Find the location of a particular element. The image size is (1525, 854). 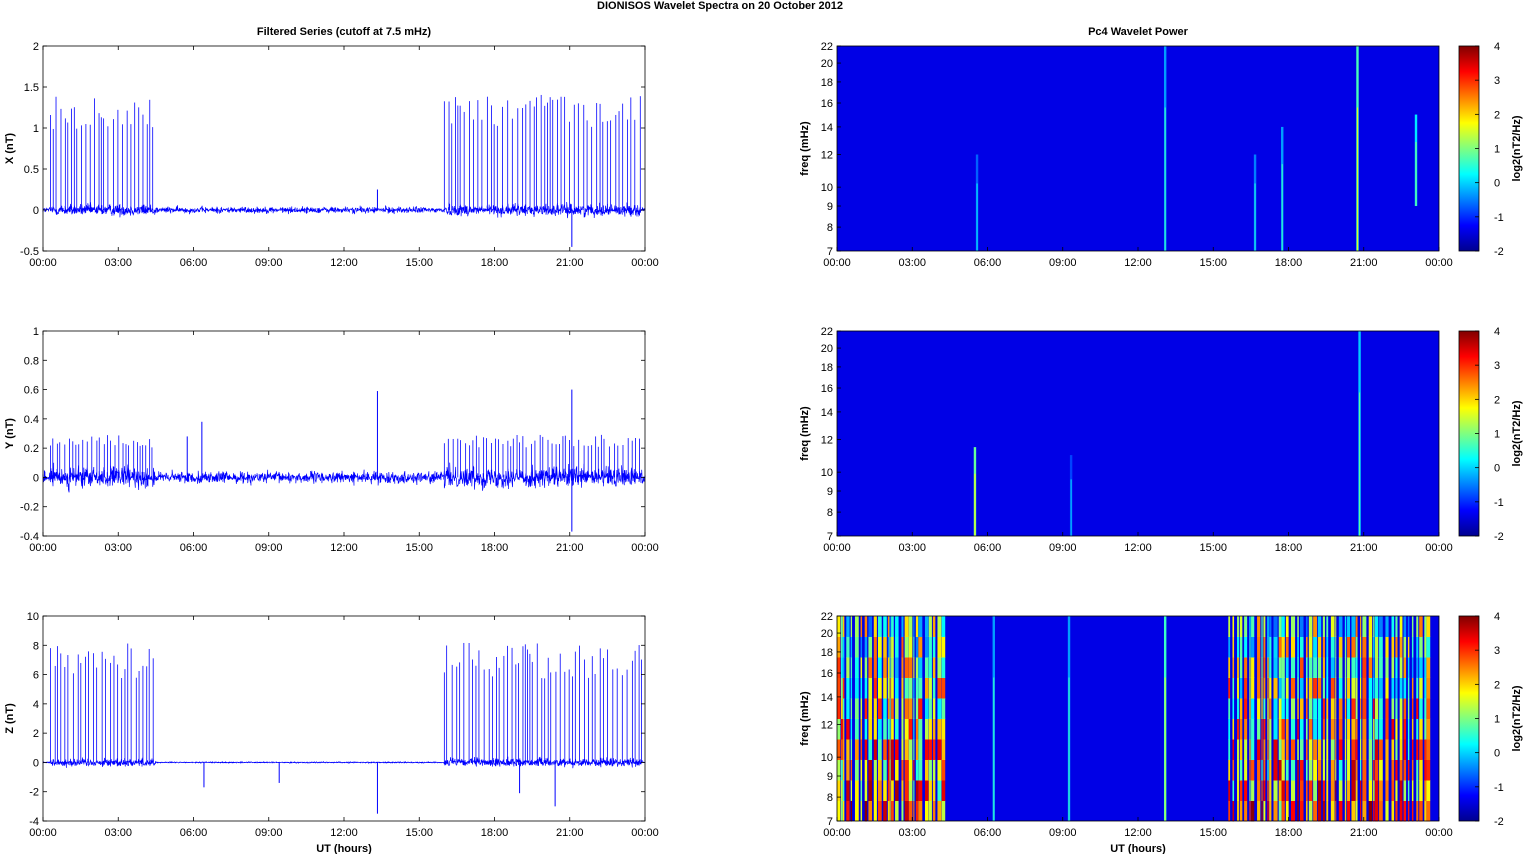

heatmap-background is located at coordinates (1138, 718).